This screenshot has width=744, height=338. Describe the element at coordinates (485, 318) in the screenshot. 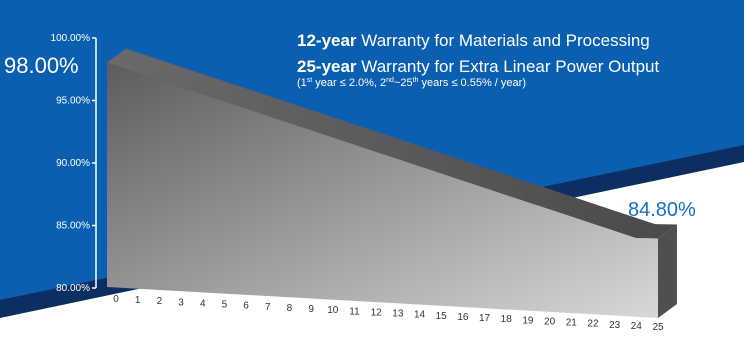

I see `x-tick-label: 17` at that location.